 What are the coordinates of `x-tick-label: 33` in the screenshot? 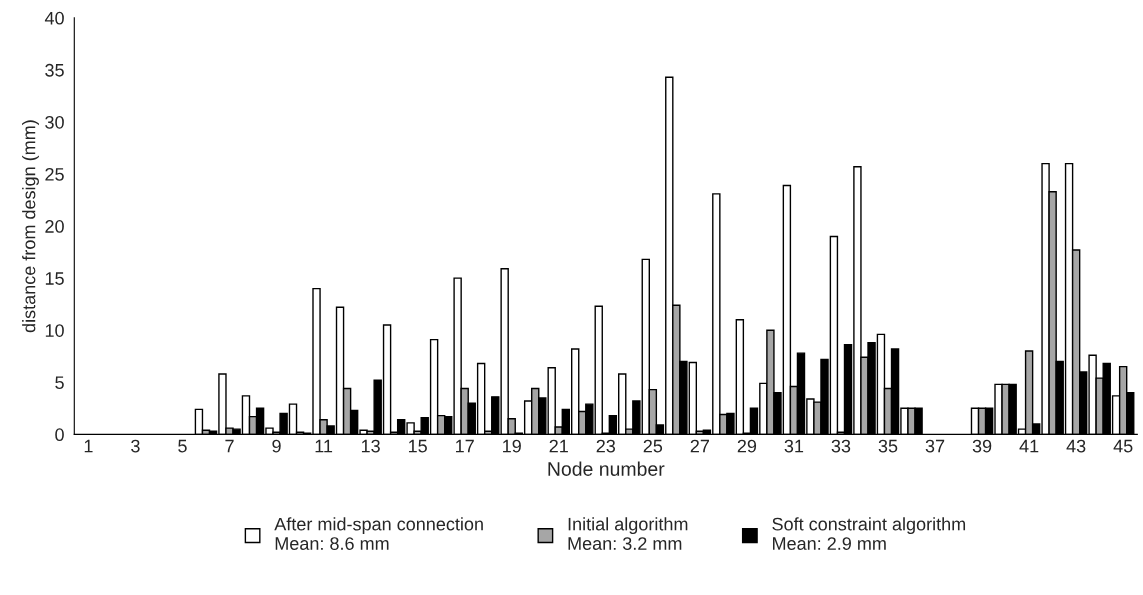 It's located at (841, 446).